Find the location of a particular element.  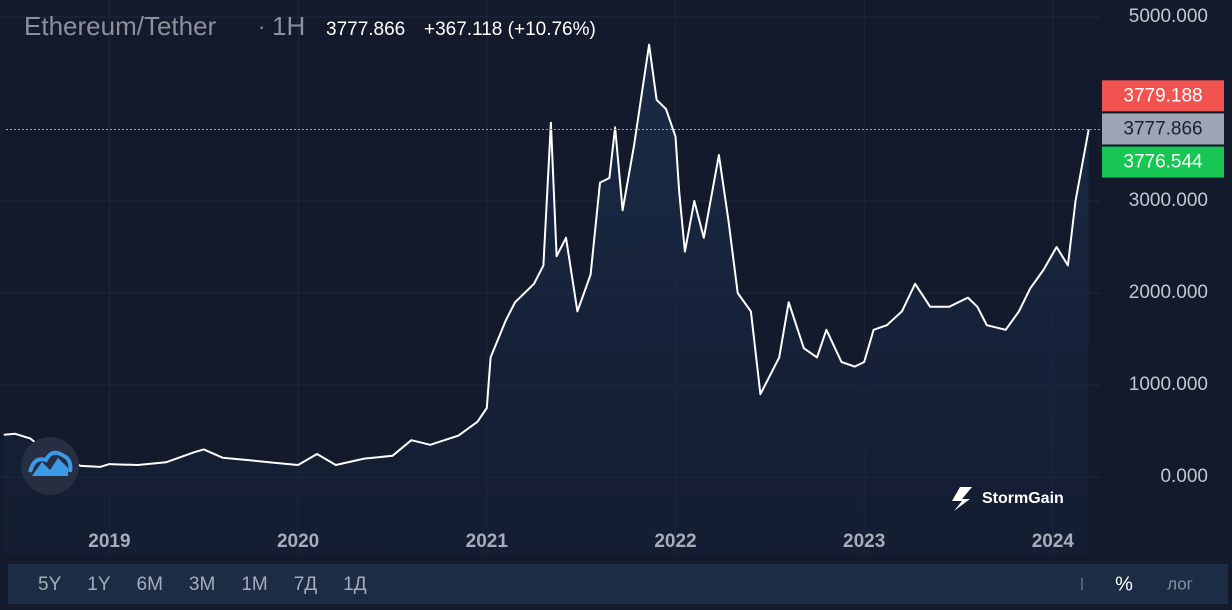

range-button: 1M is located at coordinates (254, 584).